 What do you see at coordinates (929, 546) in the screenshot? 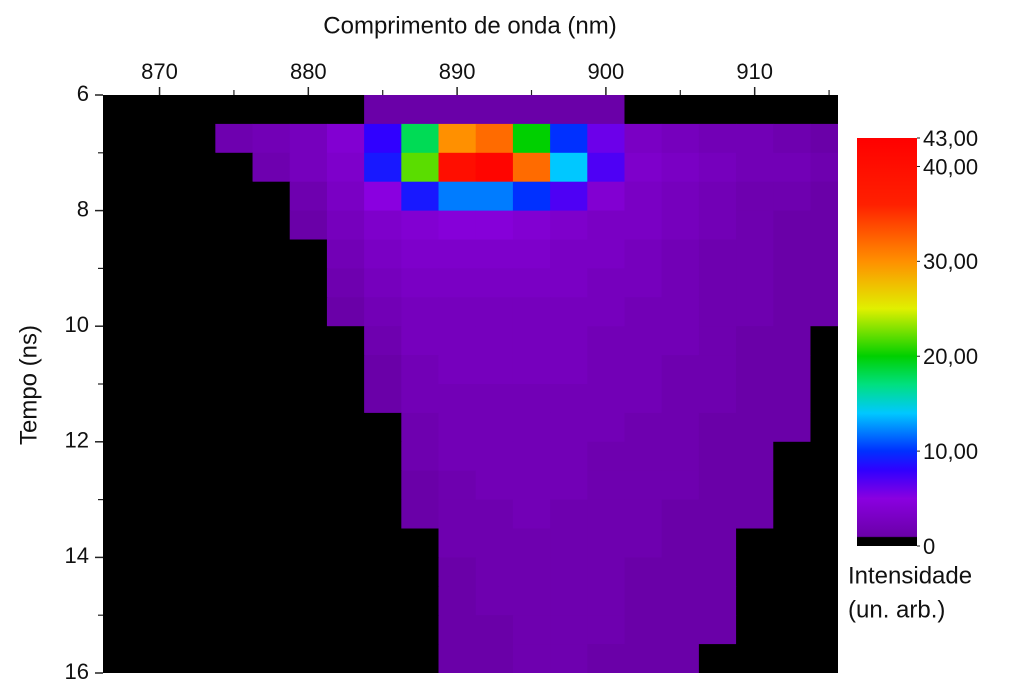
I see `colorbar-tick-label: 0` at bounding box center [929, 546].